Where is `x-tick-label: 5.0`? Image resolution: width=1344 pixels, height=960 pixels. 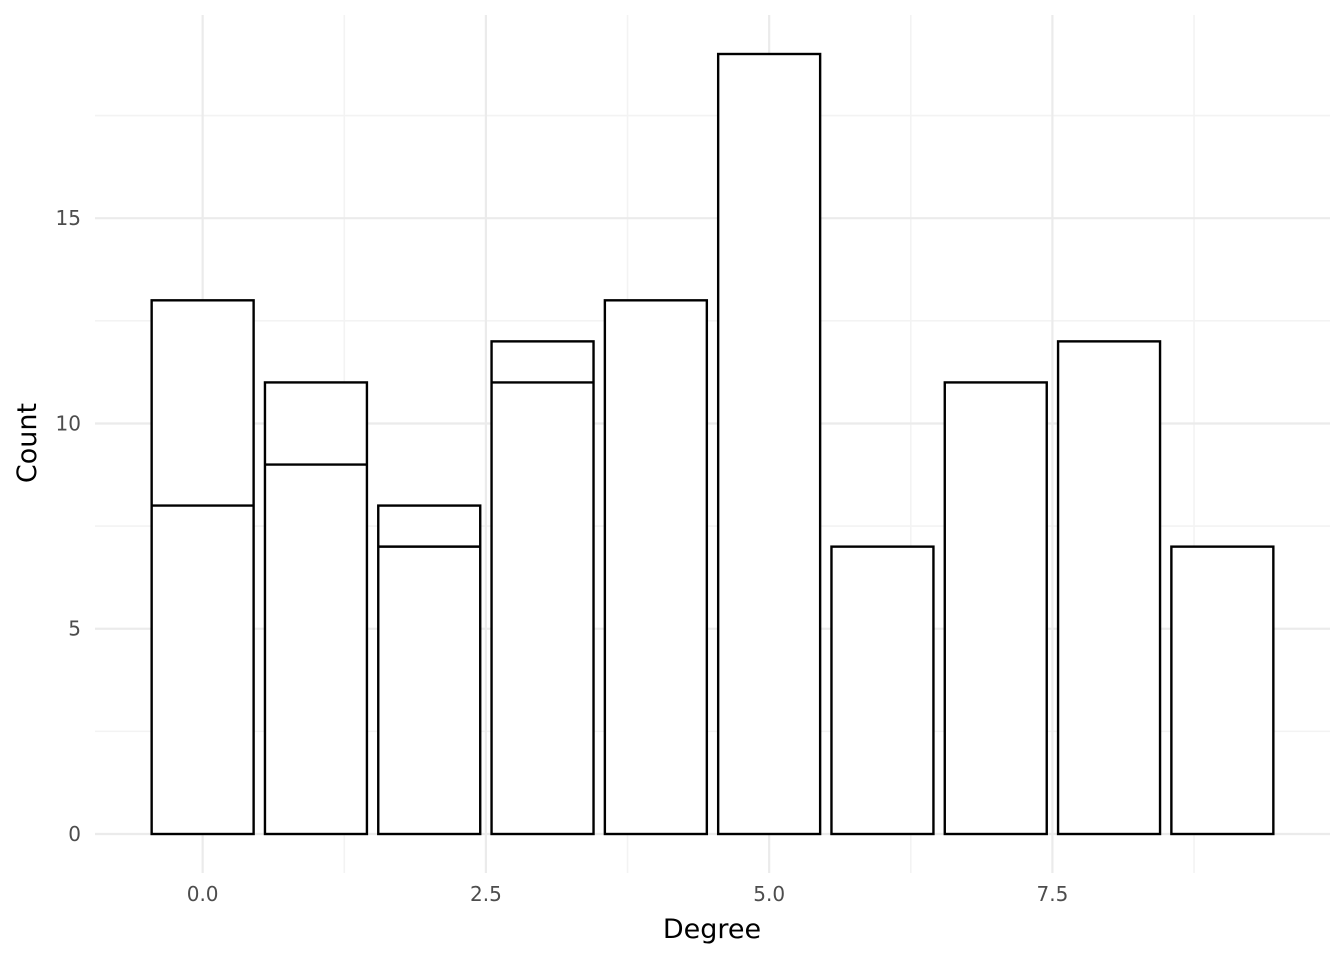
x-tick-label: 5.0 is located at coordinates (769, 894).